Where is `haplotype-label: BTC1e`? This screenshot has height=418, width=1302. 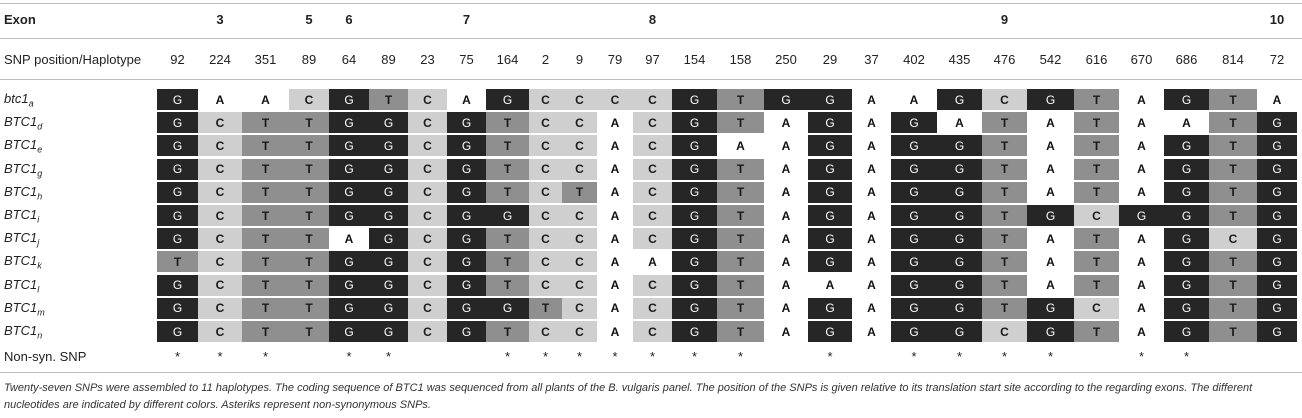 haplotype-label: BTC1e is located at coordinates (23, 146).